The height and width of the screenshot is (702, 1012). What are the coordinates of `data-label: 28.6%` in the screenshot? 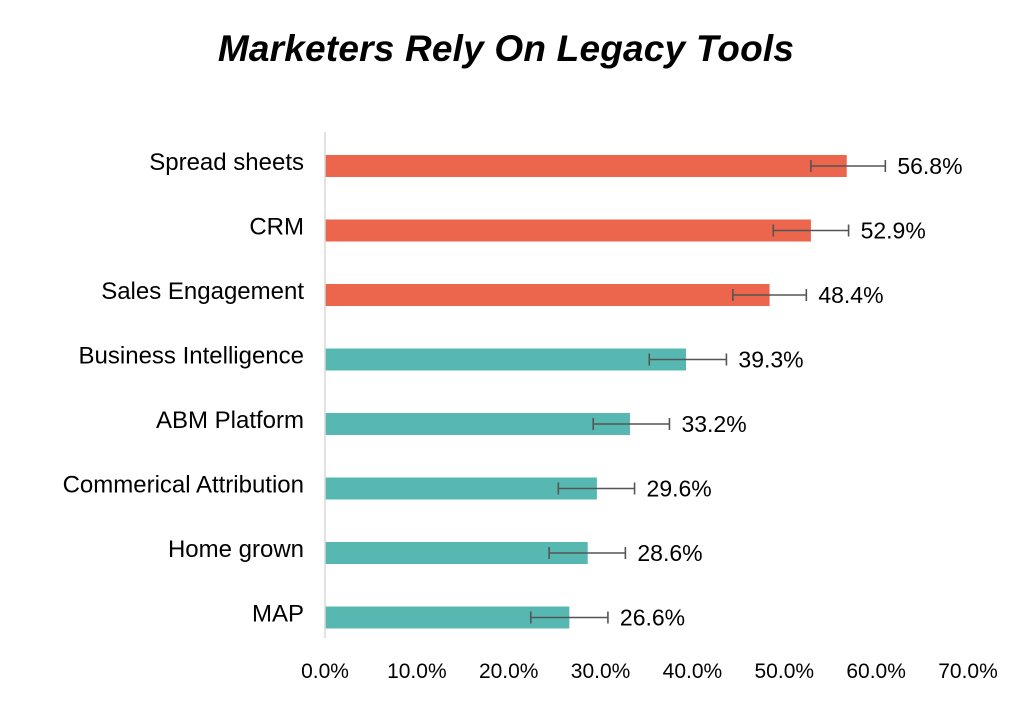 It's located at (669, 553).